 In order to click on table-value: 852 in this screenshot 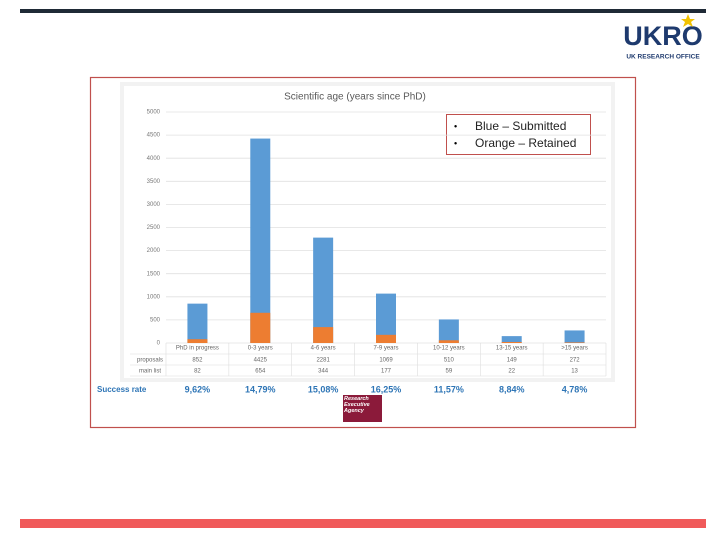, I will do `click(197, 361)`.